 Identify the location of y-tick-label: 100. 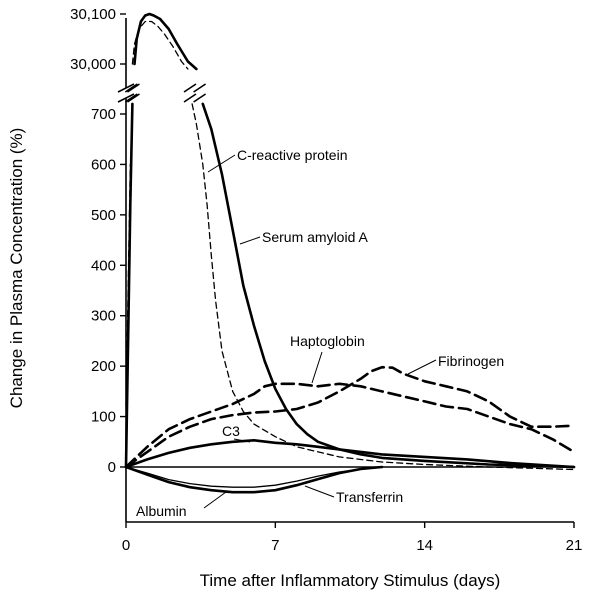
(103, 417).